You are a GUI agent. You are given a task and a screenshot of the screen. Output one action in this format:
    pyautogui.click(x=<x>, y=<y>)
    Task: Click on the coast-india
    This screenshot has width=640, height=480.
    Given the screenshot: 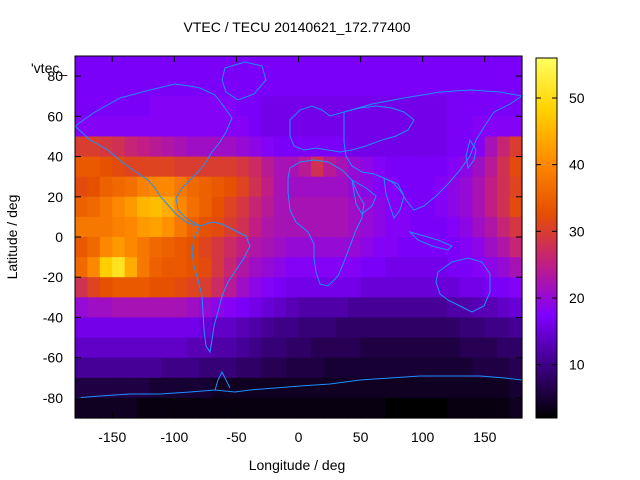 What is the action you would take?
    pyautogui.click(x=394, y=198)
    